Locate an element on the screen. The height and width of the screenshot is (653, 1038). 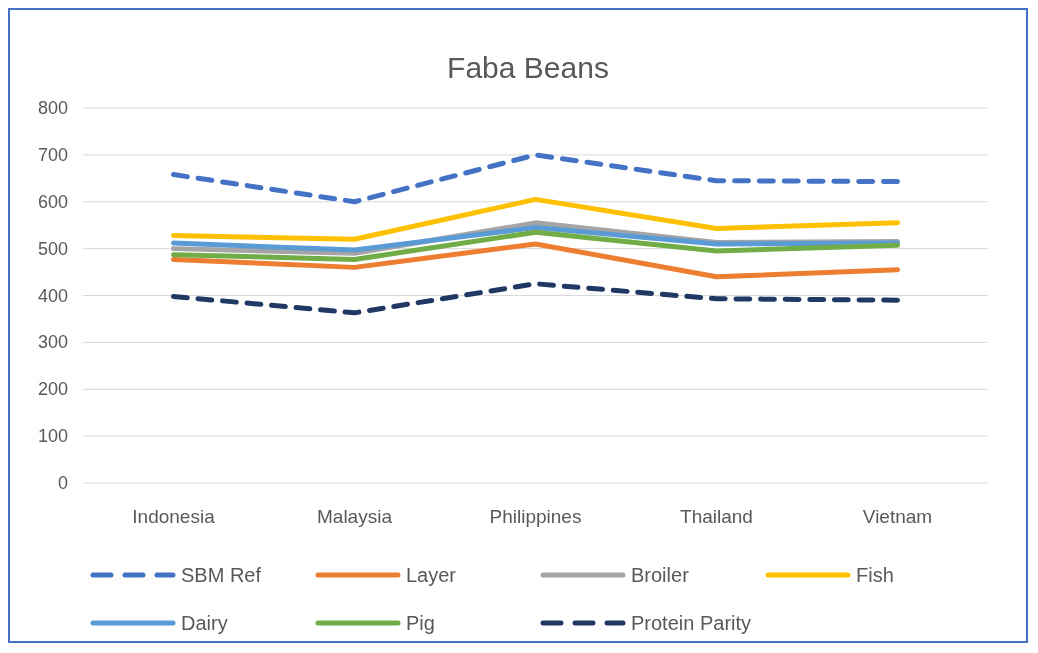
legend-label: Layer is located at coordinates (431, 575).